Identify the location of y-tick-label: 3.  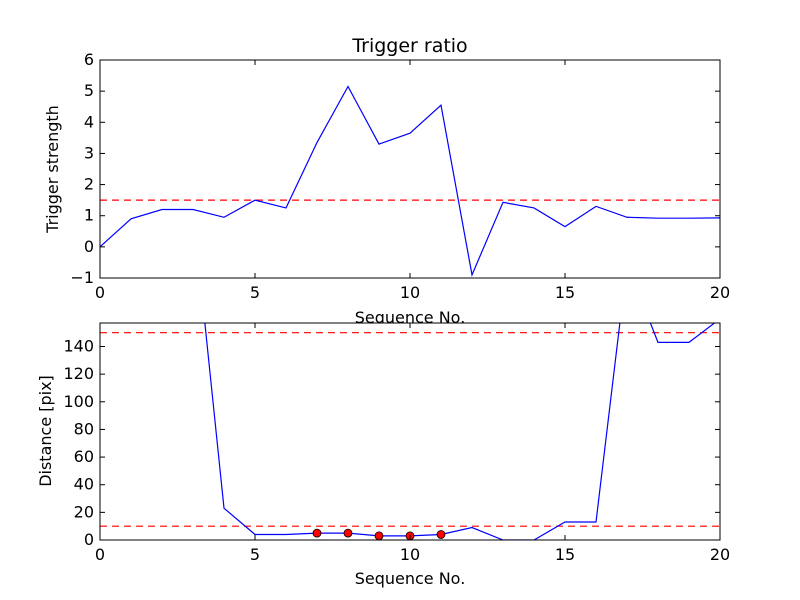
(89, 152).